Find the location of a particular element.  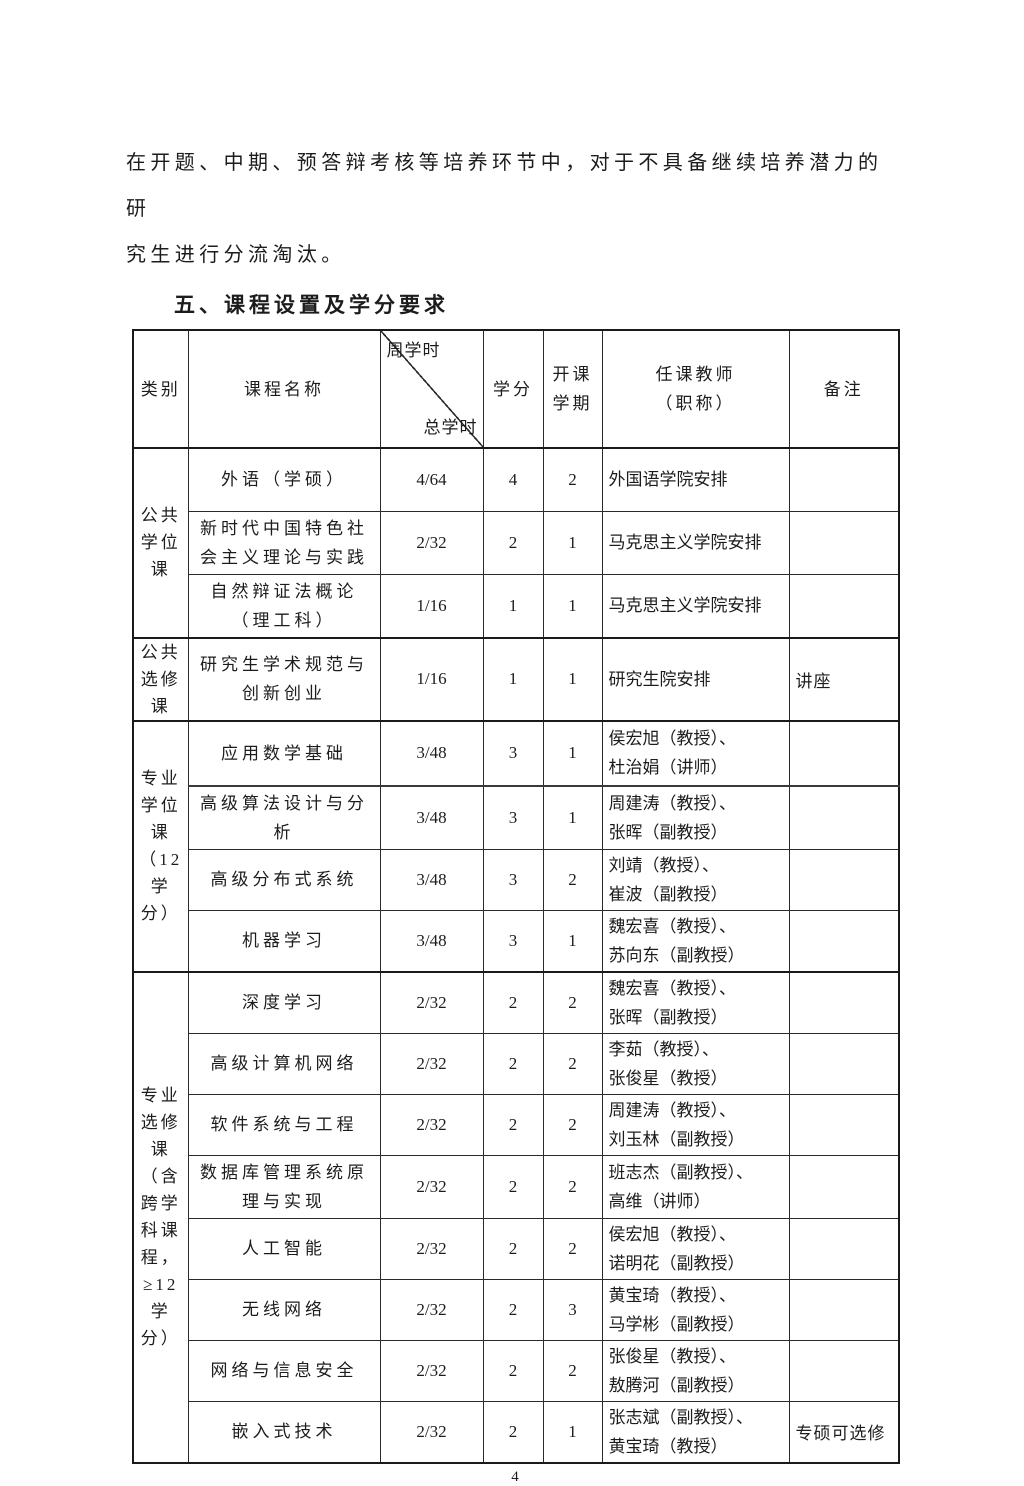

course-name-cell: 深度学习 is located at coordinates (284, 1002).